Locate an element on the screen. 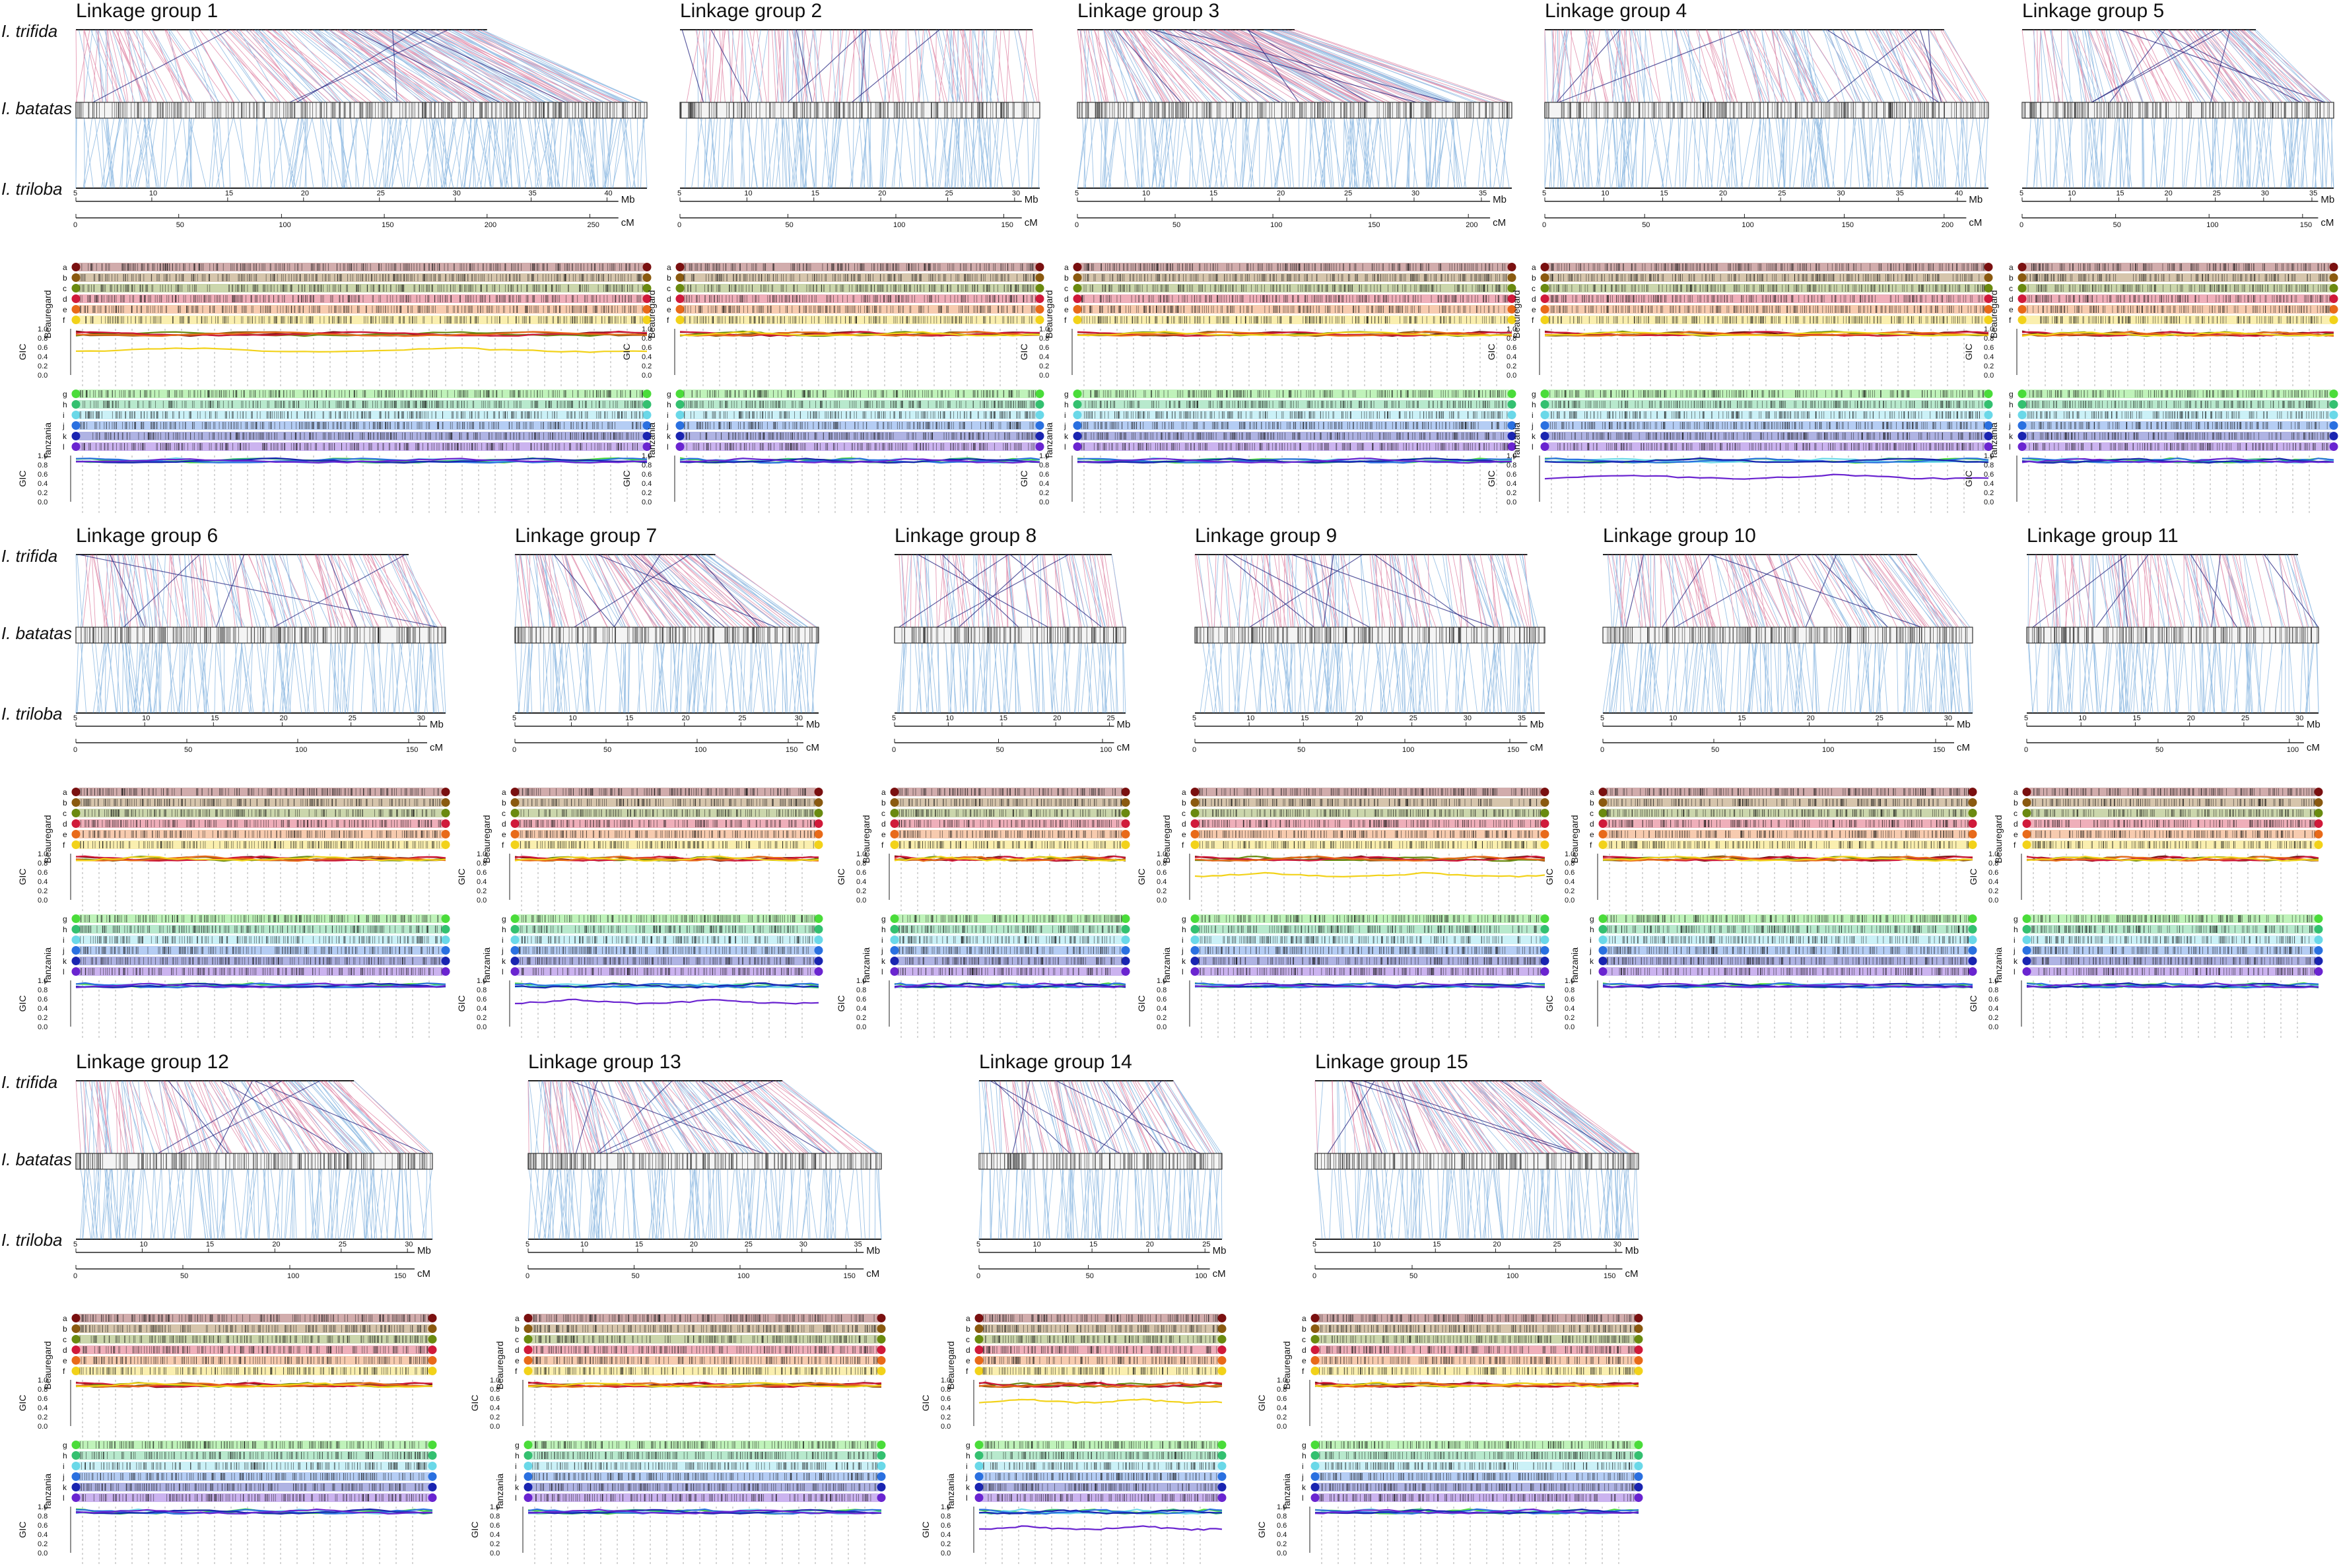  mb-tick-label: 25 is located at coordinates (949, 193).